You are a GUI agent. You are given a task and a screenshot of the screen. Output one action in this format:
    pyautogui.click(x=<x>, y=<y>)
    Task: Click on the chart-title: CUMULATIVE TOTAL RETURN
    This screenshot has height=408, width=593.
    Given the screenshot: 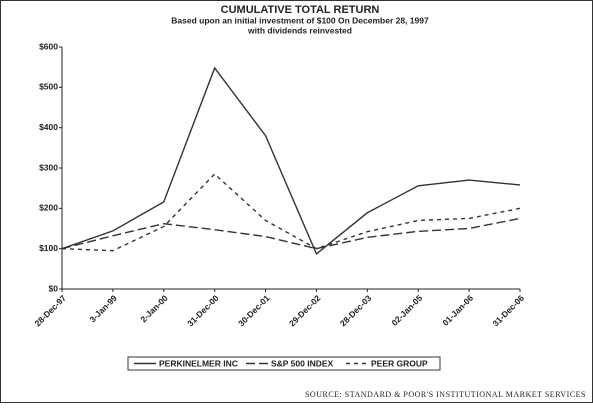 What is the action you would take?
    pyautogui.click(x=300, y=10)
    